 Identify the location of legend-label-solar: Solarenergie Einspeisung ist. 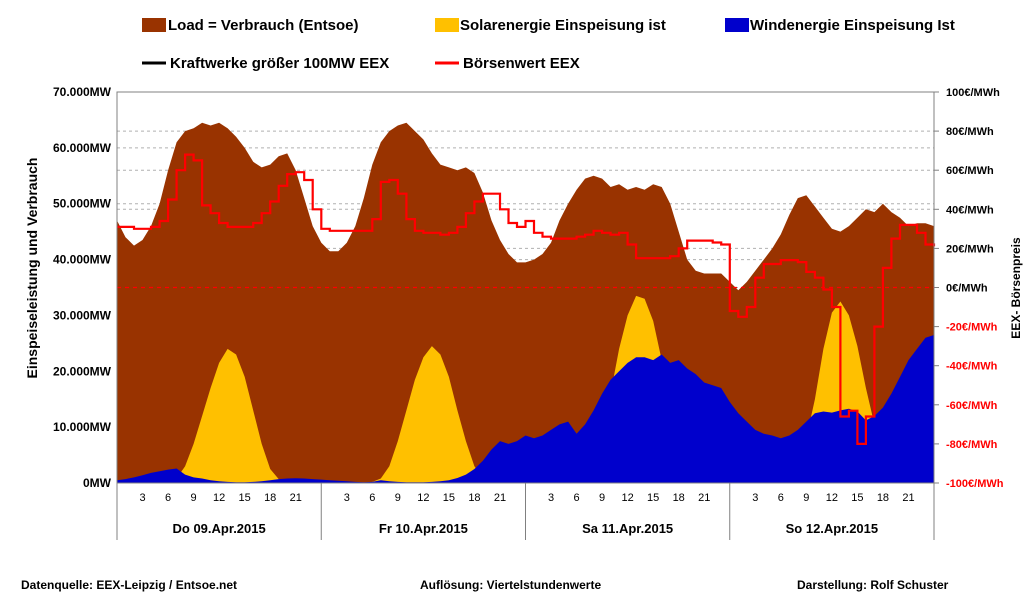
(563, 25).